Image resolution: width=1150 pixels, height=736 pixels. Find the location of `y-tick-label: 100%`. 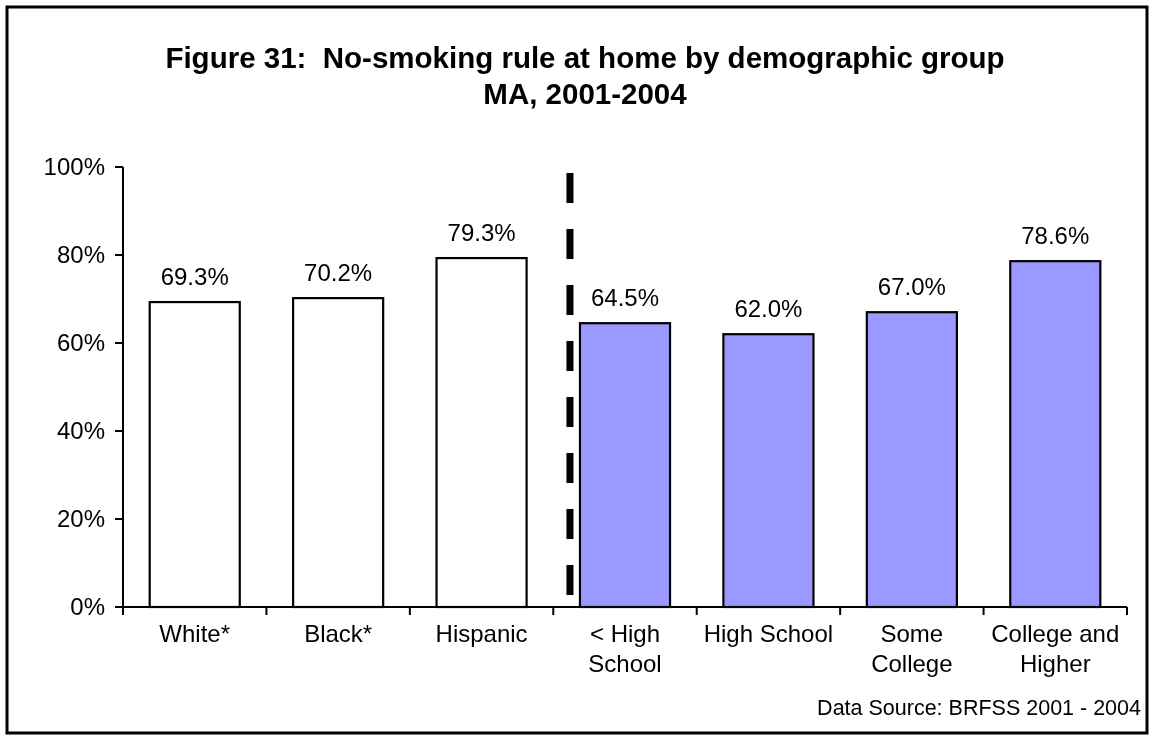

y-tick-label: 100% is located at coordinates (74, 166).